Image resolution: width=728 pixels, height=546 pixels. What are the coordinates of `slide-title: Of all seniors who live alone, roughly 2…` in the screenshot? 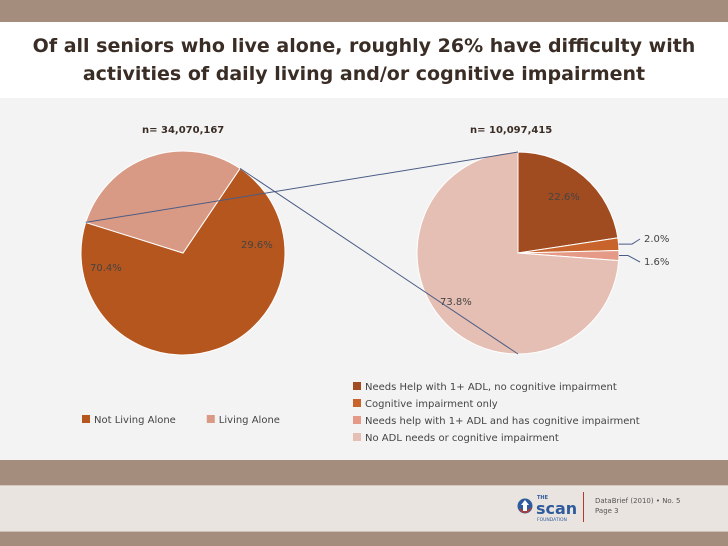 It's located at (364, 60).